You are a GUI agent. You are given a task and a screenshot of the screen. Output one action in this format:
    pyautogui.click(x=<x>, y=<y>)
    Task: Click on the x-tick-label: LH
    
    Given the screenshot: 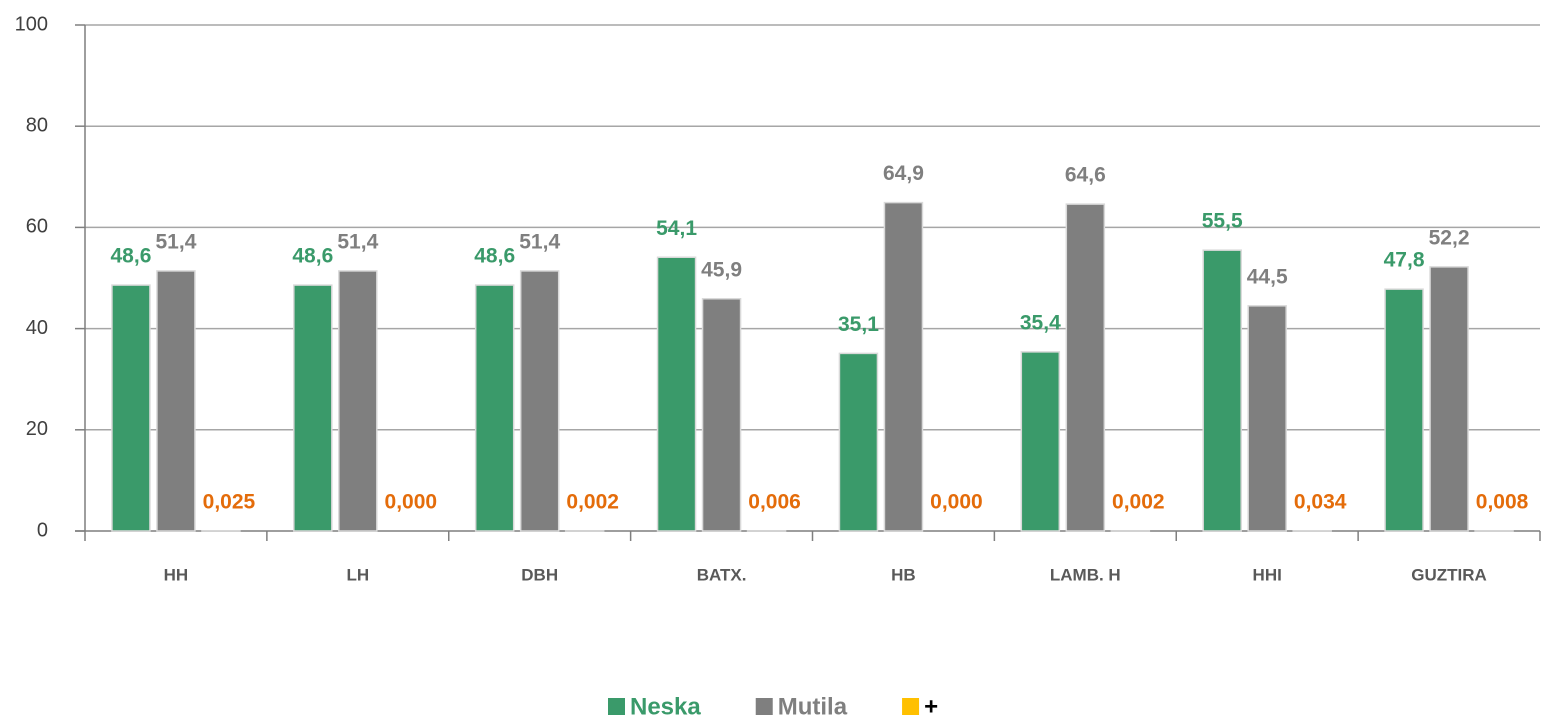 What is the action you would take?
    pyautogui.click(x=357, y=574)
    